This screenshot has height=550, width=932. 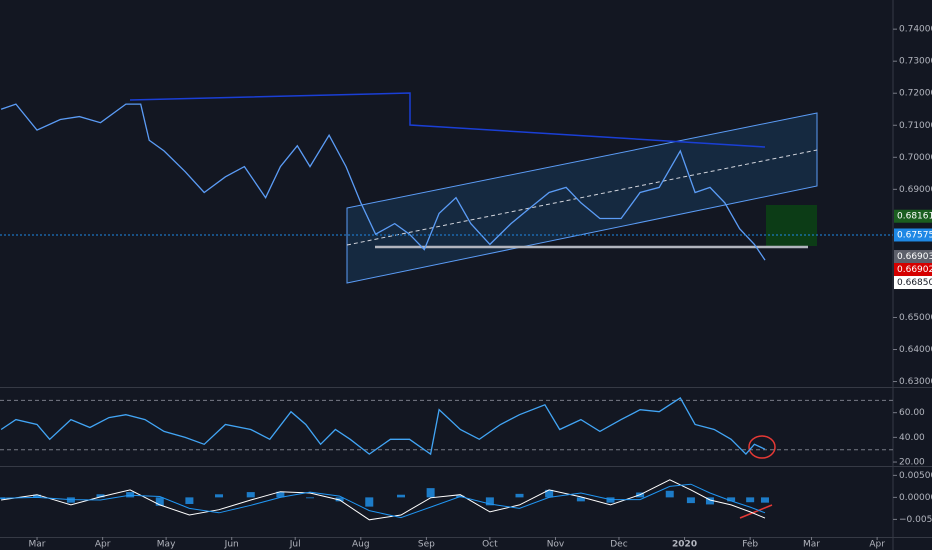 I want to click on x-tick-label: Sep, so click(x=426, y=545).